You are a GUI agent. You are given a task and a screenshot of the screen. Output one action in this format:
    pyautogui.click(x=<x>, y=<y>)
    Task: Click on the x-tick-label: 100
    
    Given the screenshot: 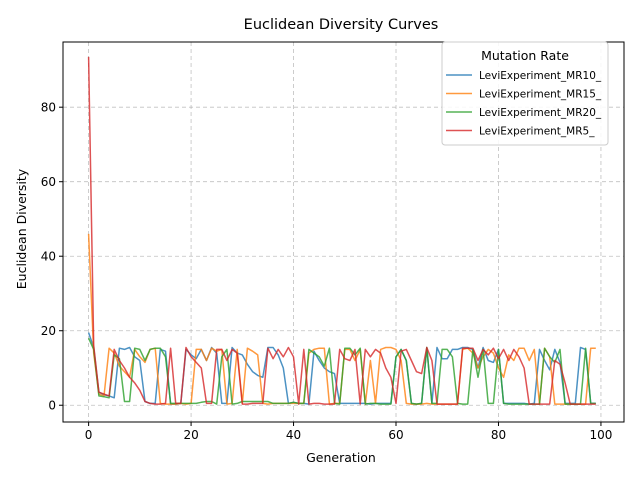 What is the action you would take?
    pyautogui.click(x=600, y=435)
    